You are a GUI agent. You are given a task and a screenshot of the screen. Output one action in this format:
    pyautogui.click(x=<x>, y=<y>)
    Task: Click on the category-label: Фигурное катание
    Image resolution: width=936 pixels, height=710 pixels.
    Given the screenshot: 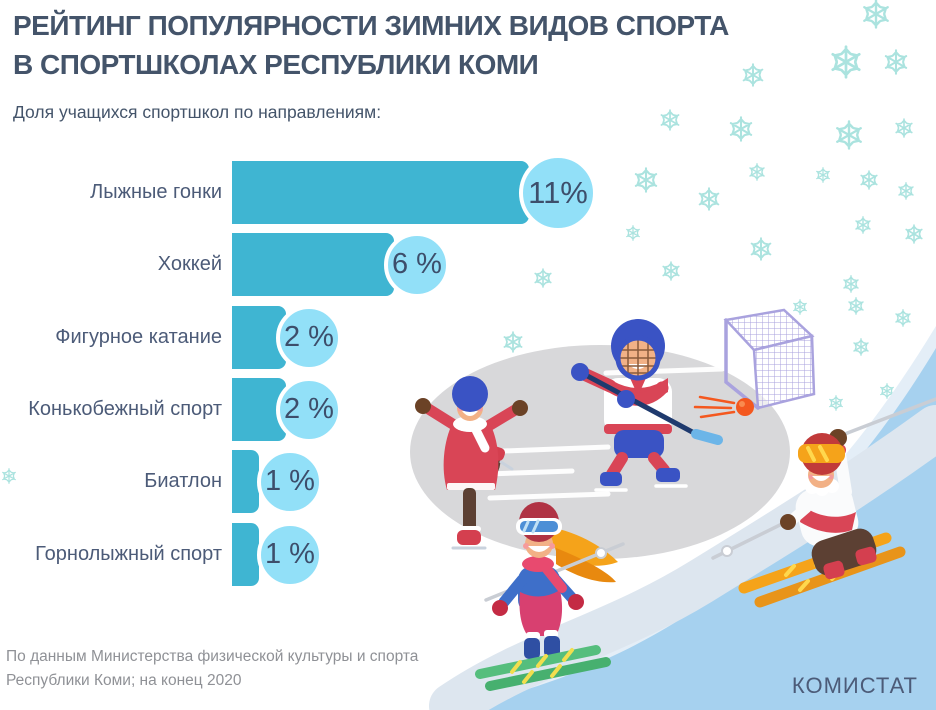 What is the action you would take?
    pyautogui.click(x=138, y=337)
    